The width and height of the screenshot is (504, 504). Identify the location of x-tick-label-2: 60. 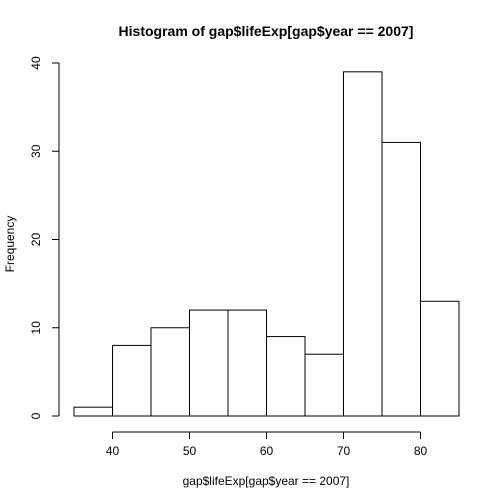
(267, 451).